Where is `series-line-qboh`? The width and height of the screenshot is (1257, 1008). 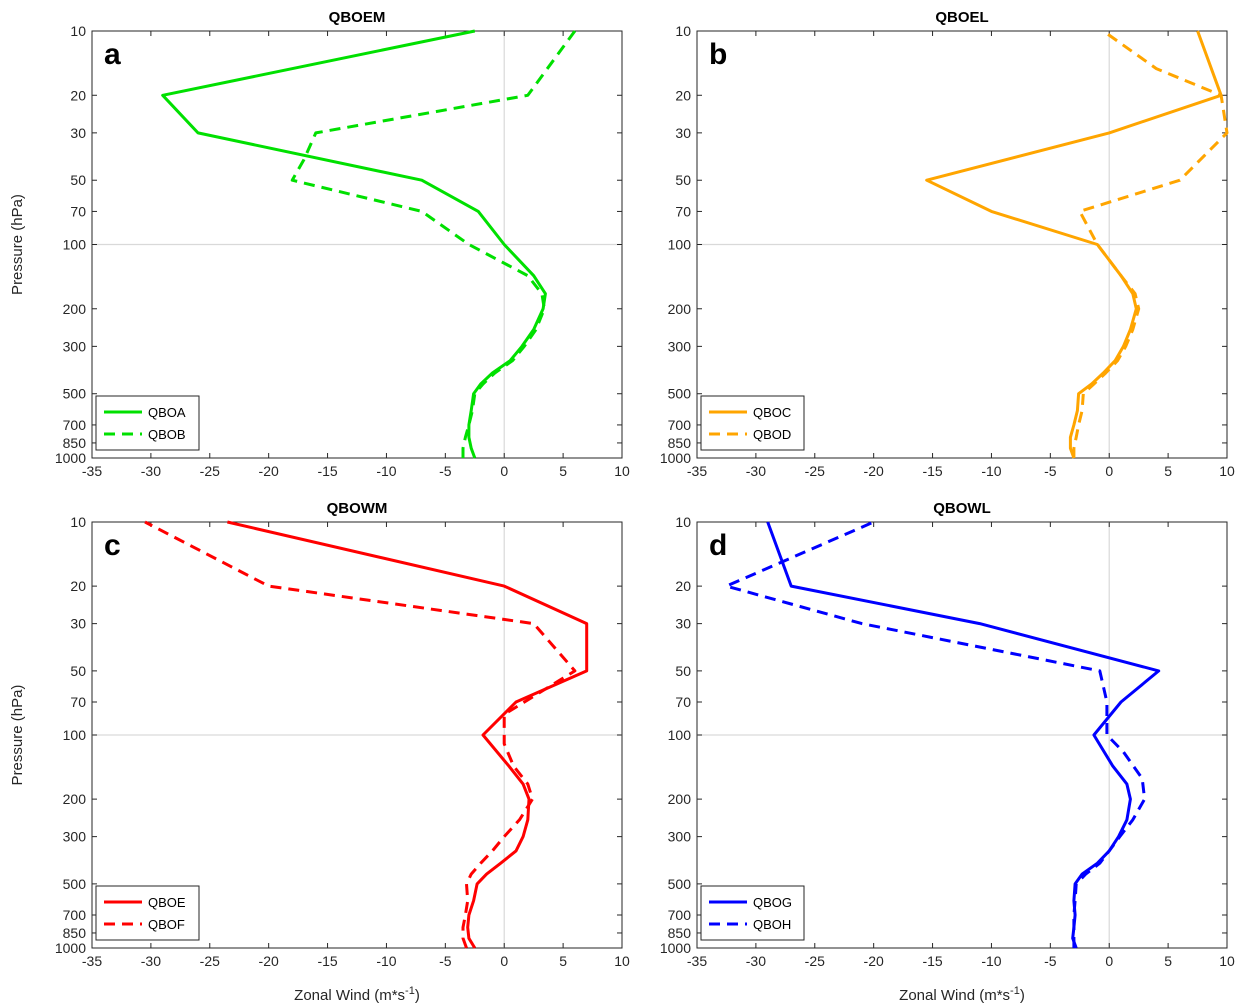
series-line-qboh is located at coordinates (935, 734).